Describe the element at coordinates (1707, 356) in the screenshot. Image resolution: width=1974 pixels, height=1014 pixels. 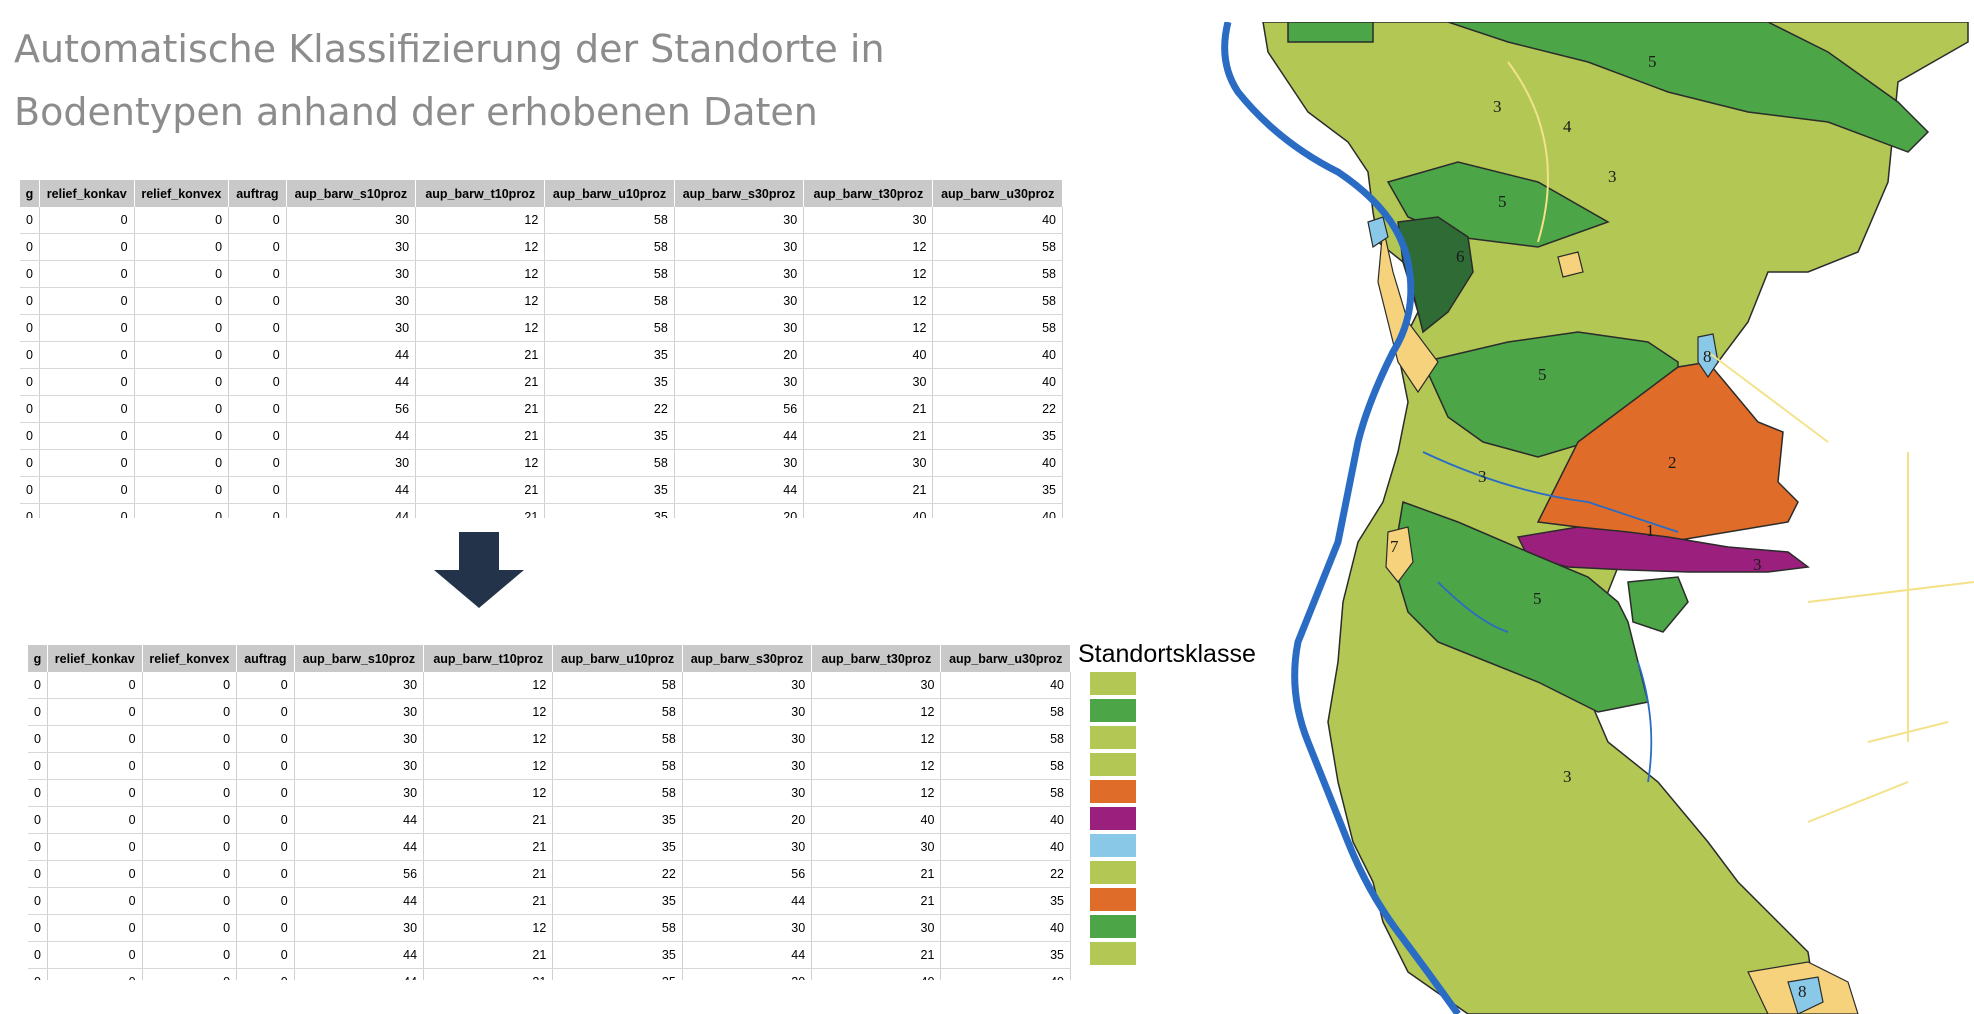
I see `map-label: 8` at that location.